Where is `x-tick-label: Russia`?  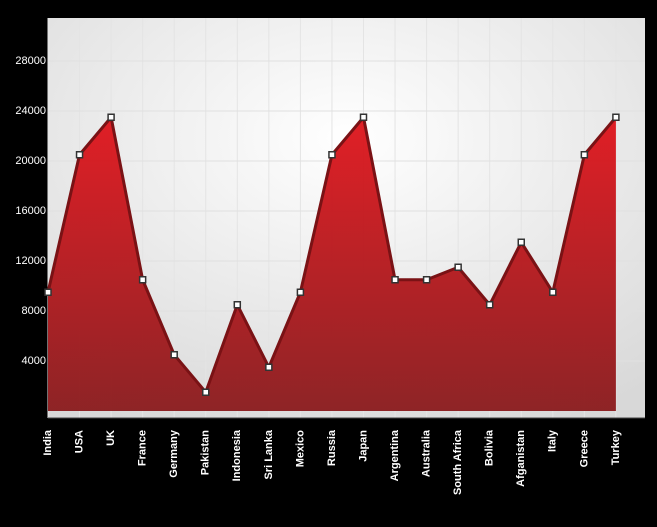 x-tick-label: Russia is located at coordinates (332, 447).